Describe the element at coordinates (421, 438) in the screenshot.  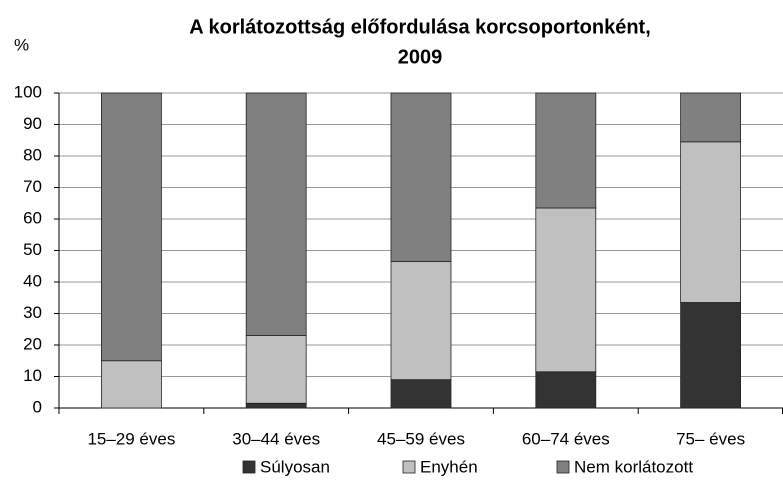
I see `x-tick-label: 45–59 éves` at that location.